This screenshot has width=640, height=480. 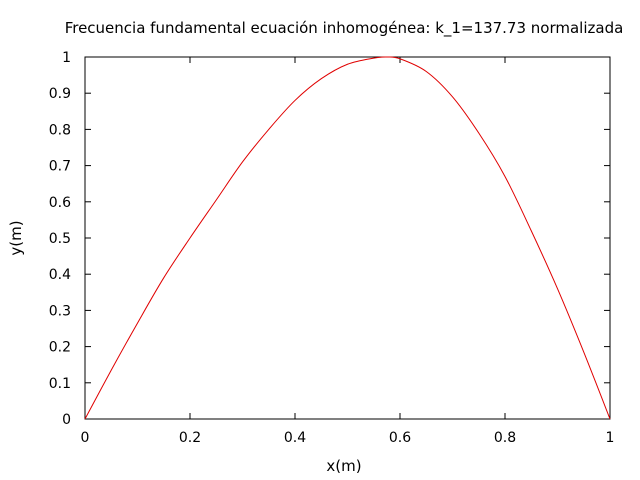 What do you see at coordinates (400, 438) in the screenshot?
I see `x-tick-label: 0.6` at bounding box center [400, 438].